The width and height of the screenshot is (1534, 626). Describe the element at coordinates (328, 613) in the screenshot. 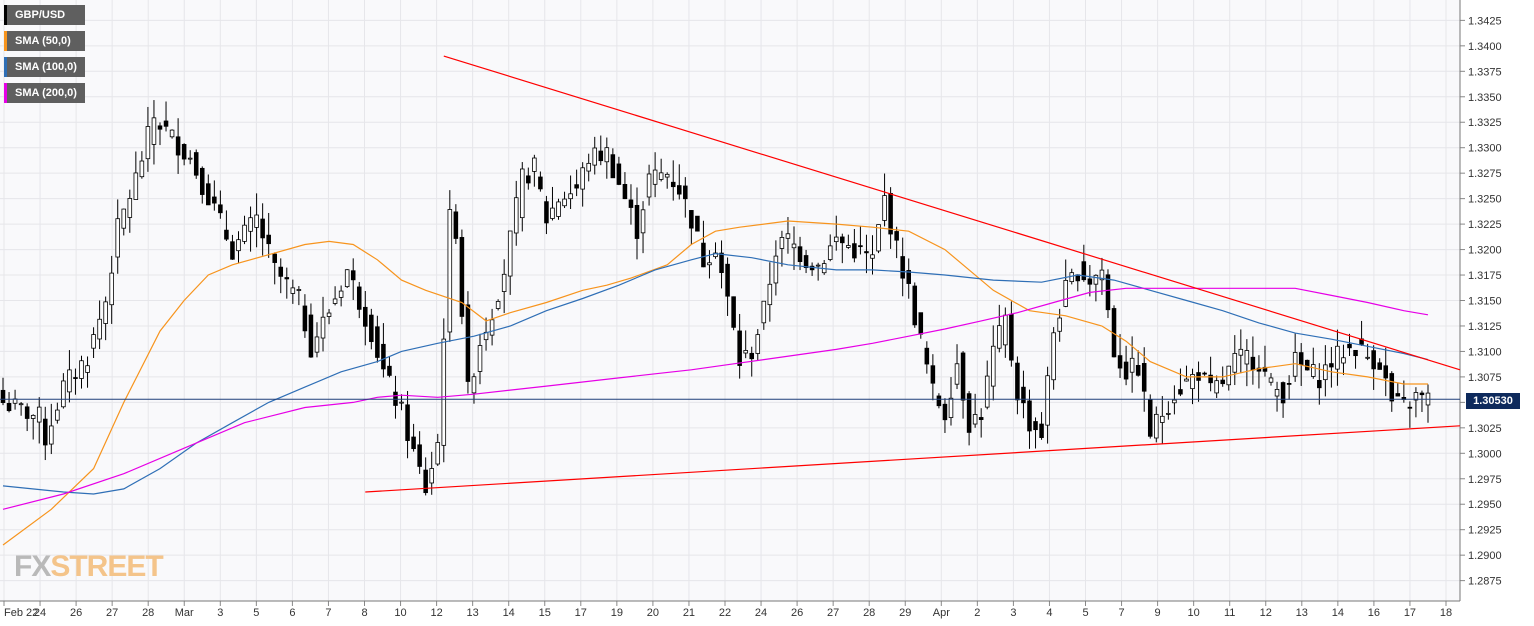

I see `x-tick-label: 7` at that location.